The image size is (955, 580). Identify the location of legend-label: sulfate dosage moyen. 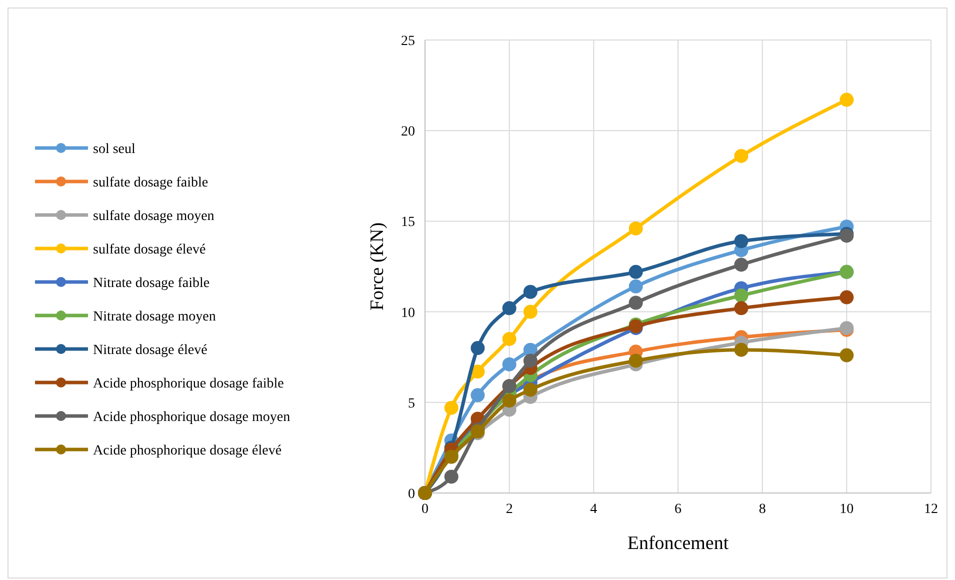
(153, 216).